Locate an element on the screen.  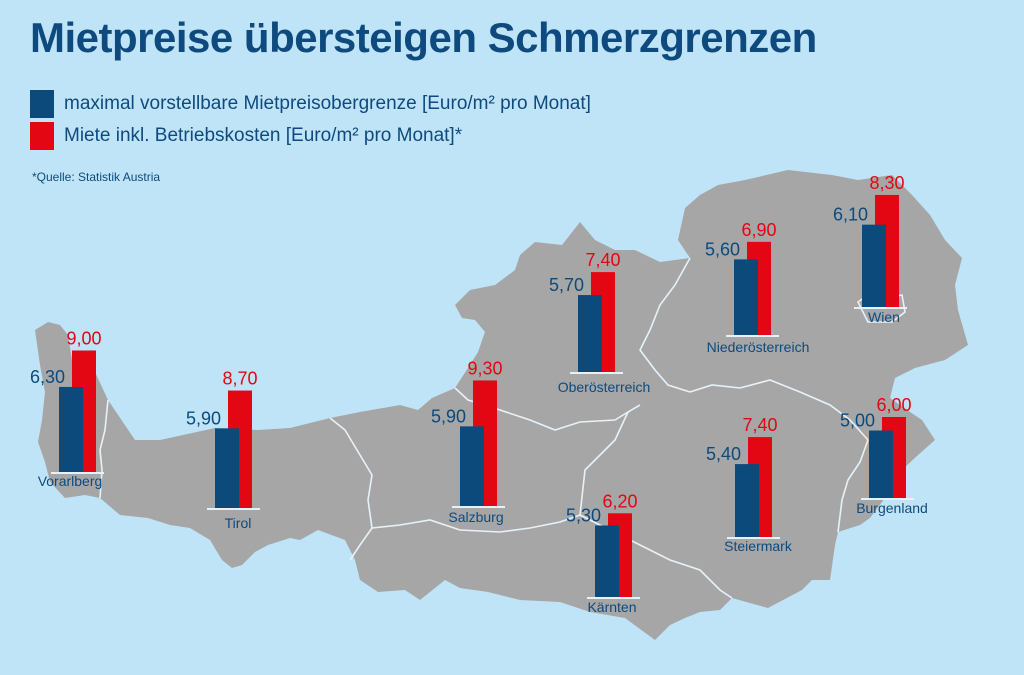
border-noe-steiermark is located at coordinates (779, 410).